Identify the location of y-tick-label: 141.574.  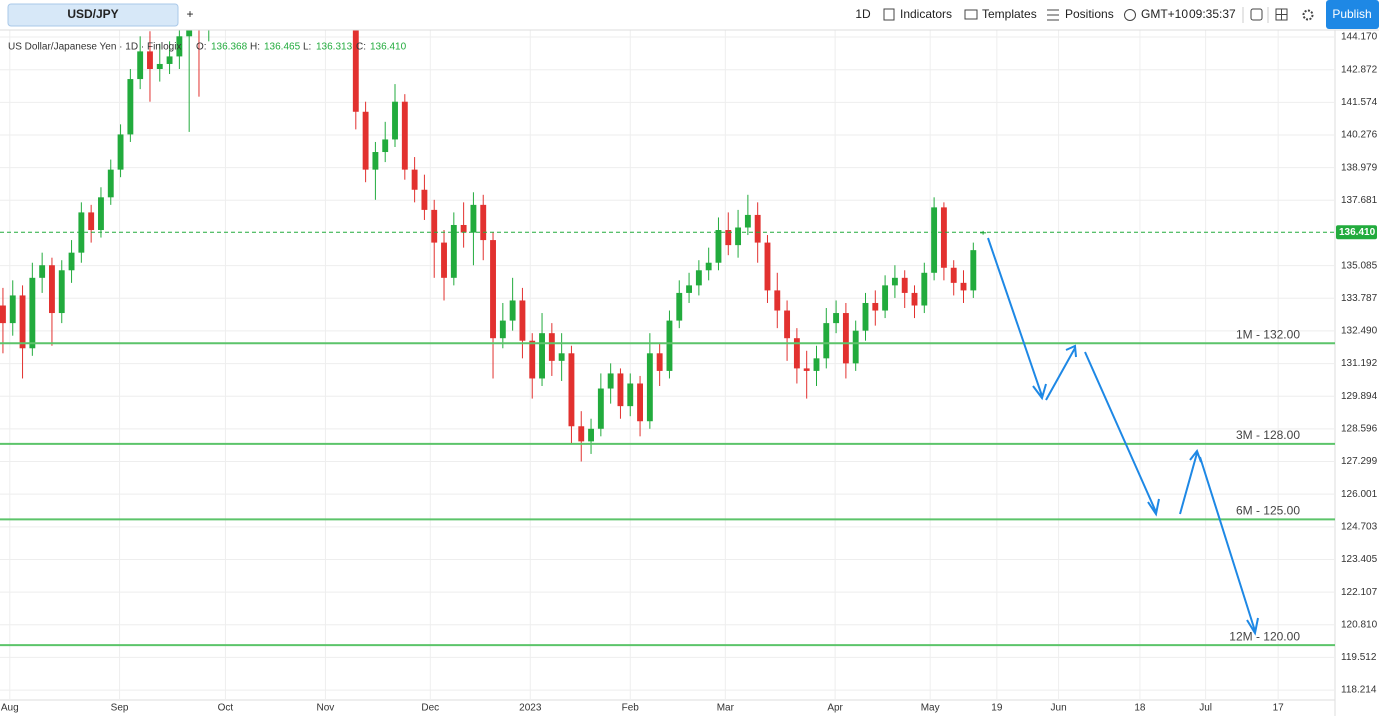
(1359, 102).